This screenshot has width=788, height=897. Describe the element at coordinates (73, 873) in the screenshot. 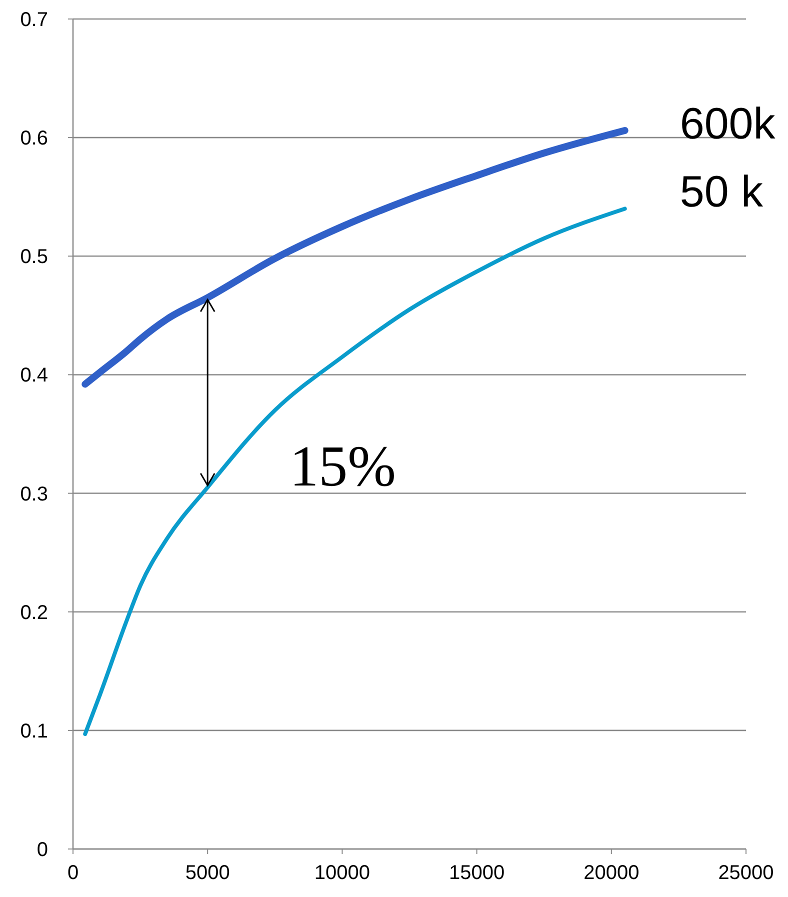

I see `x-tick-label: 0` at that location.